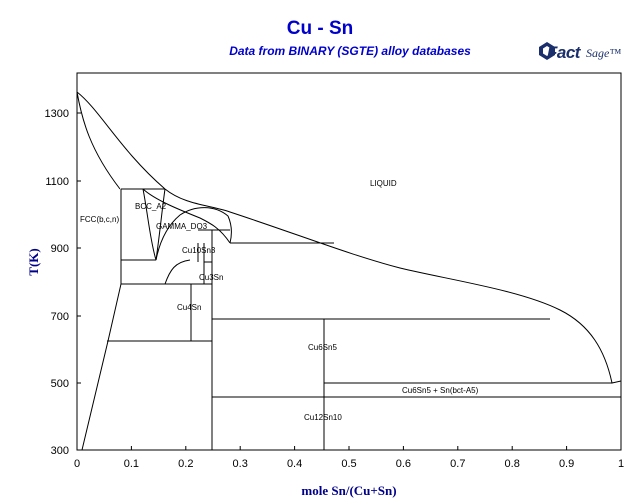 This screenshot has height=504, width=640. I want to click on x-tick-label: 0, so click(77, 464).